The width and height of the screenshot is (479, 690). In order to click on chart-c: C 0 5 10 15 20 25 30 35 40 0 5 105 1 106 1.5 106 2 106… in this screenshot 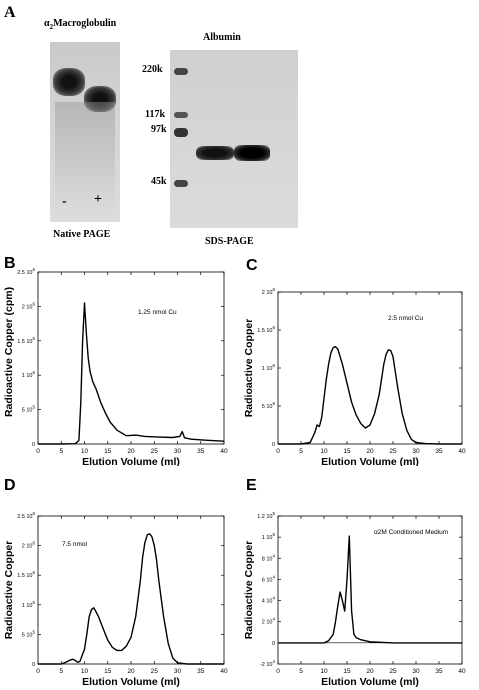, I will do `click(354, 361)`.